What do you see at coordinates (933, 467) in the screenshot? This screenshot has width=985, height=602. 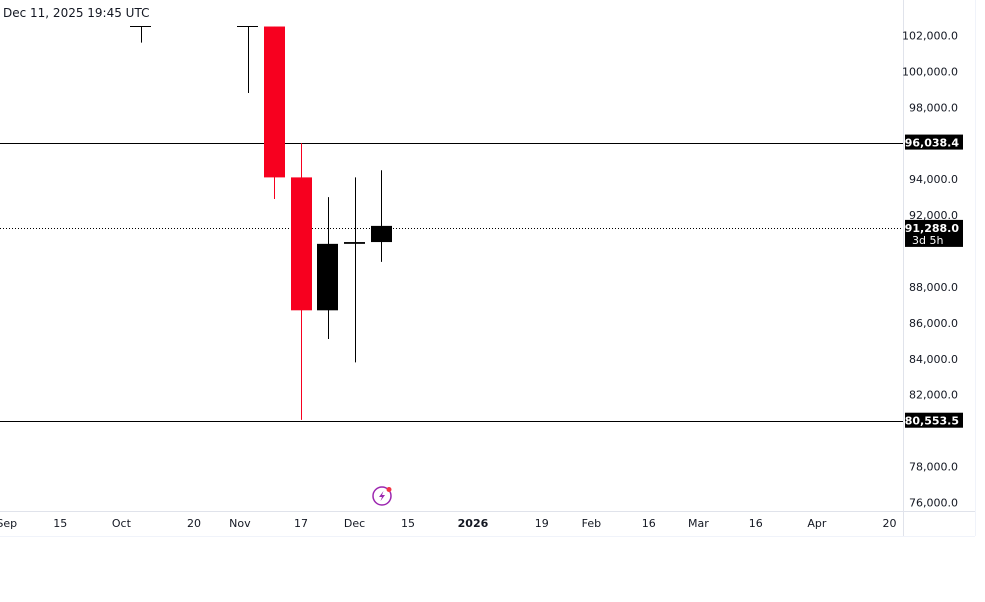 I see `price-tick-label: 78,000.0` at bounding box center [933, 467].